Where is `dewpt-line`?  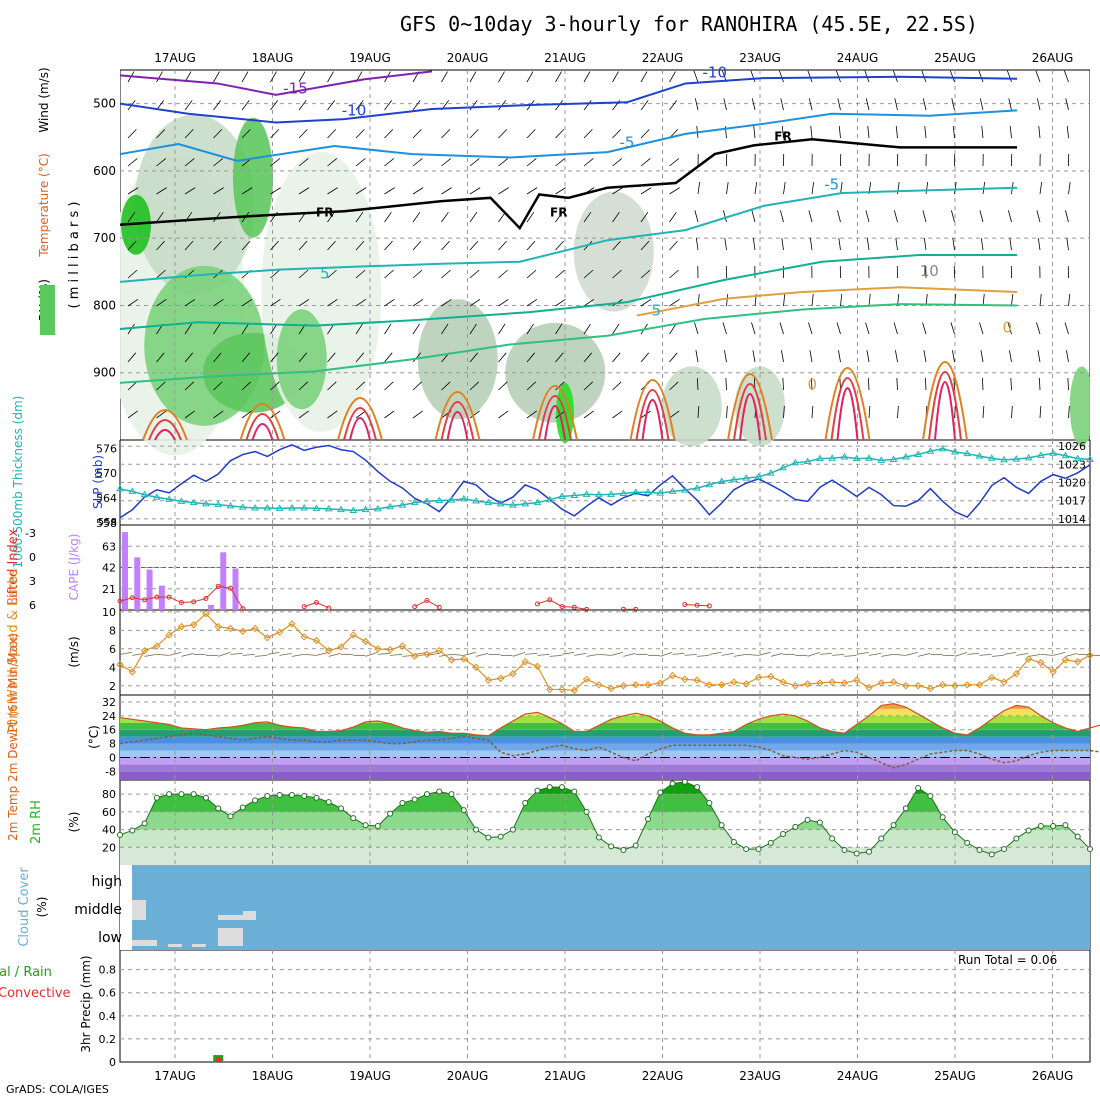 dewpt-line is located at coordinates (609, 750).